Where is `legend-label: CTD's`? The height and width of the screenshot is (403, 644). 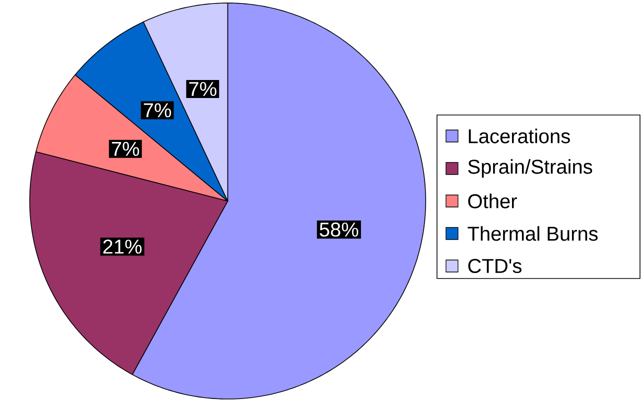
legend-label: CTD's is located at coordinates (495, 266).